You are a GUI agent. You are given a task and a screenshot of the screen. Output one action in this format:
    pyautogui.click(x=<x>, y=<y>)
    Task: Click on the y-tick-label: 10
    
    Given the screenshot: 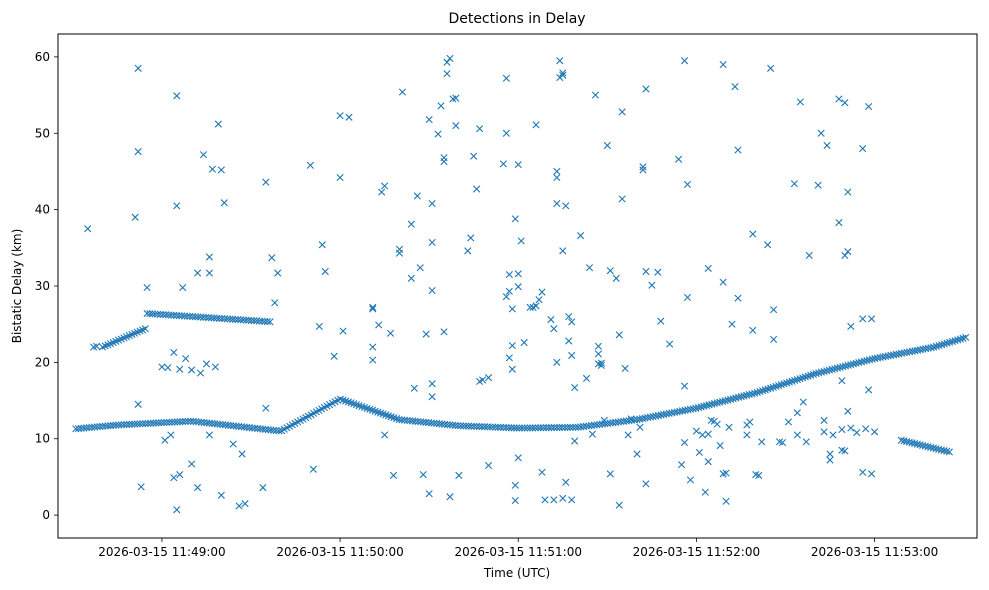 What is the action you would take?
    pyautogui.click(x=42, y=439)
    